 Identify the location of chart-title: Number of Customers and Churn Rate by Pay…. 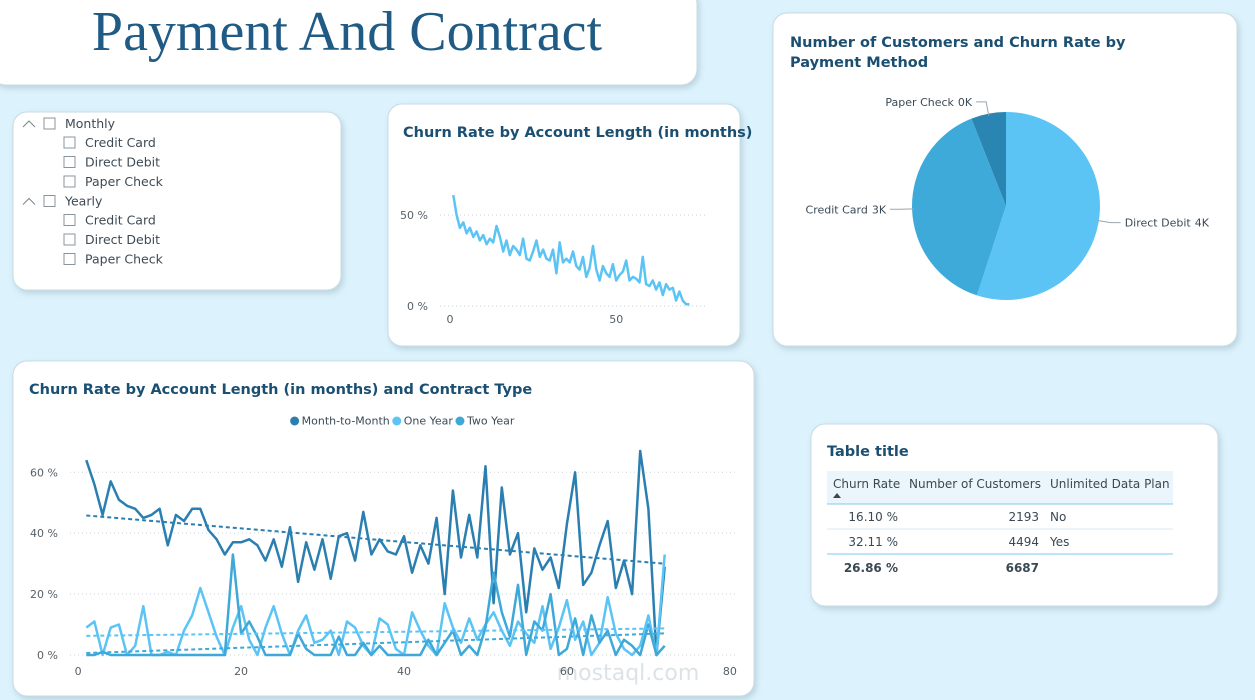
(958, 53).